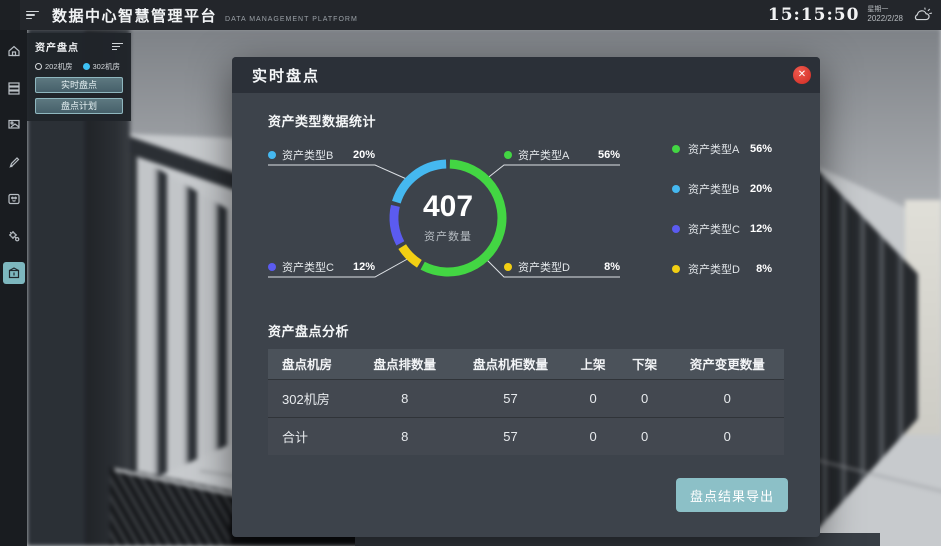 The width and height of the screenshot is (941, 546). I want to click on col-off-shelf: 下架, so click(644, 364).